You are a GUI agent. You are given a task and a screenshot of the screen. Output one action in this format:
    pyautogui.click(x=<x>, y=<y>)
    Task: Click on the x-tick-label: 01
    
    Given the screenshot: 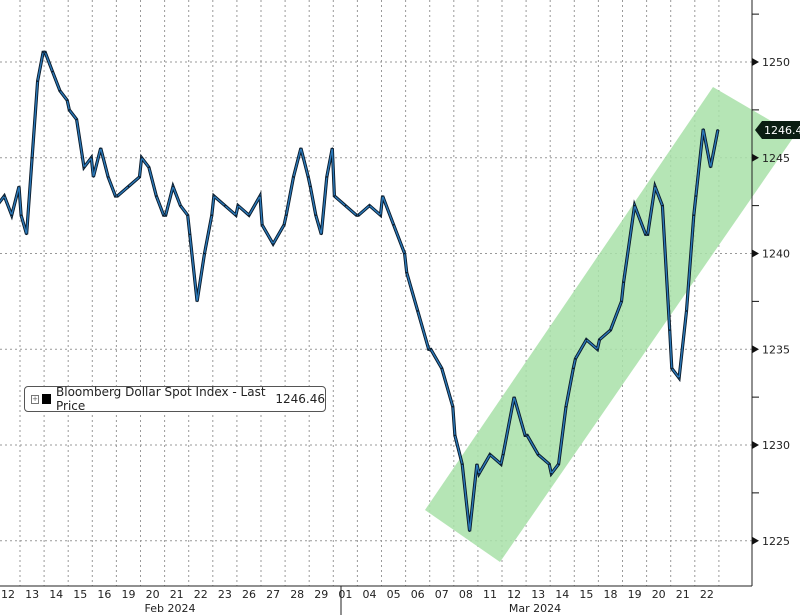 What is the action you would take?
    pyautogui.click(x=345, y=594)
    